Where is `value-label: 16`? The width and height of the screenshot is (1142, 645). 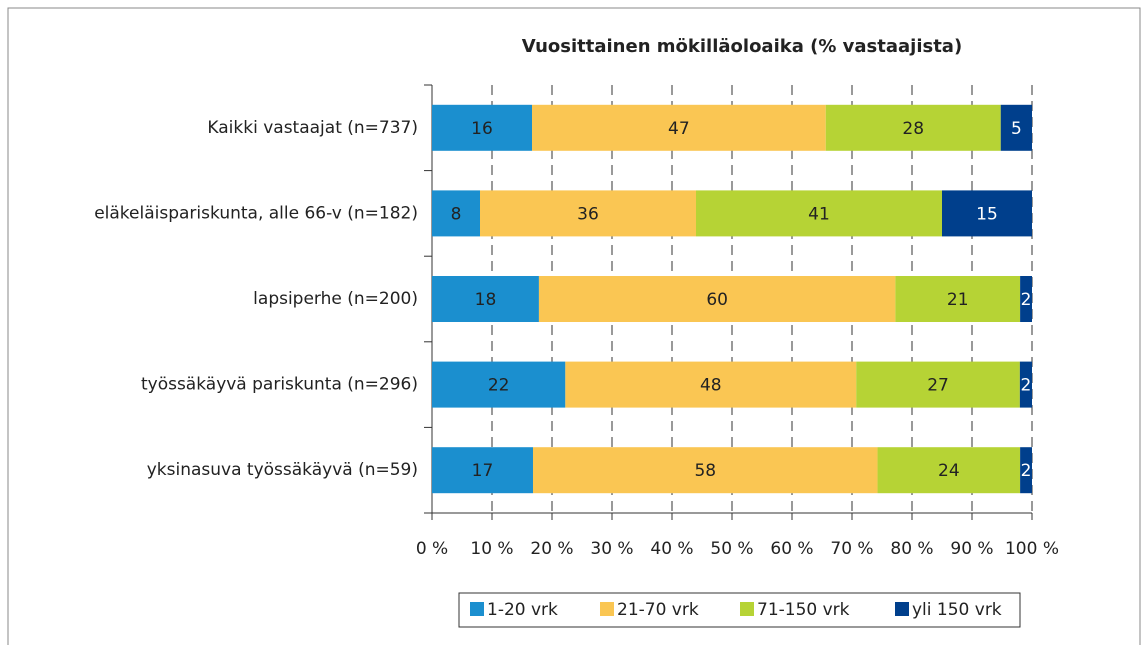 value-label: 16 is located at coordinates (482, 129).